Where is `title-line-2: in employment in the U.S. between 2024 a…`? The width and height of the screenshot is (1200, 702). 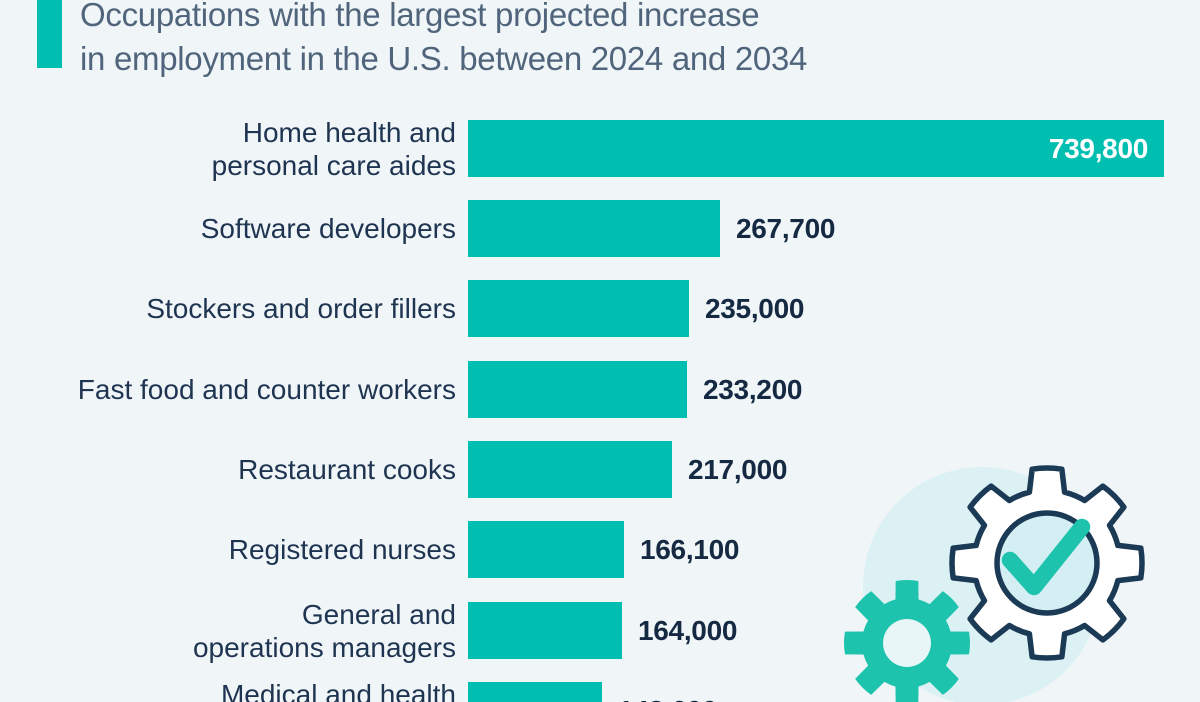
title-line-2: in employment in the U.S. between 2024 a… is located at coordinates (444, 58).